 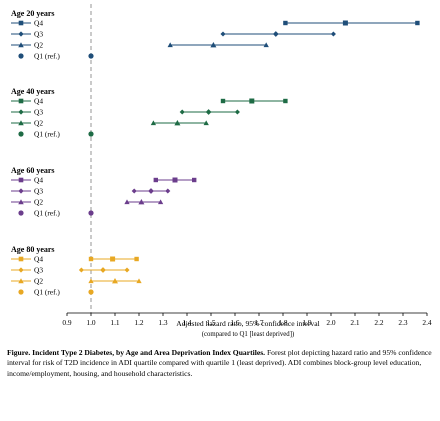 I want to click on x-tick-label: 2.2, so click(x=379, y=322).